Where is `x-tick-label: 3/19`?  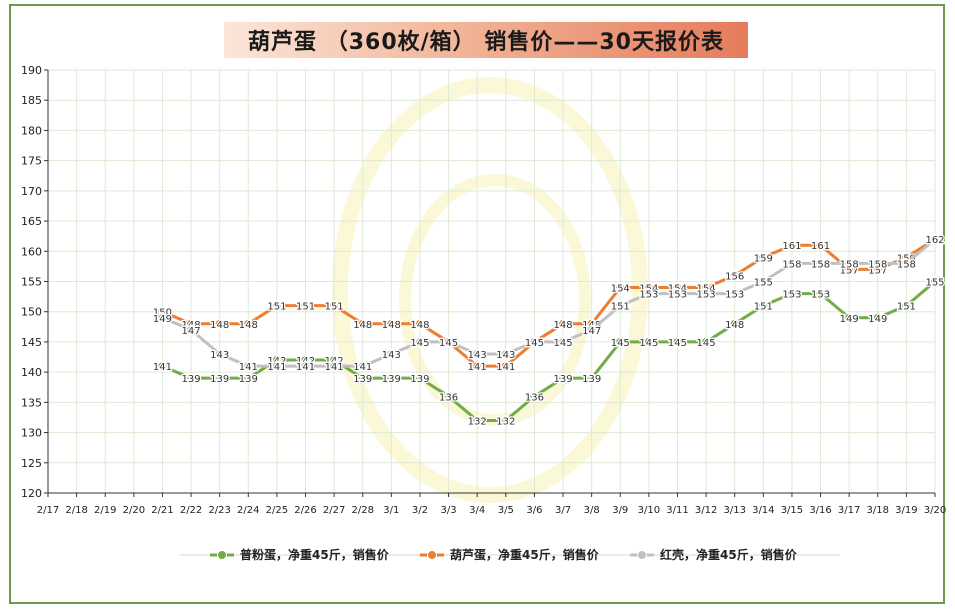
x-tick-label: 3/19 is located at coordinates (906, 510).